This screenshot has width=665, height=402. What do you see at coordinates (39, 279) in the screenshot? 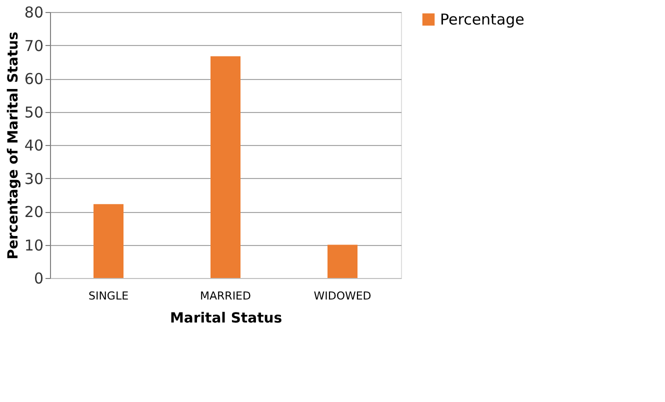
I see `y-tick-label: 0` at bounding box center [39, 279].